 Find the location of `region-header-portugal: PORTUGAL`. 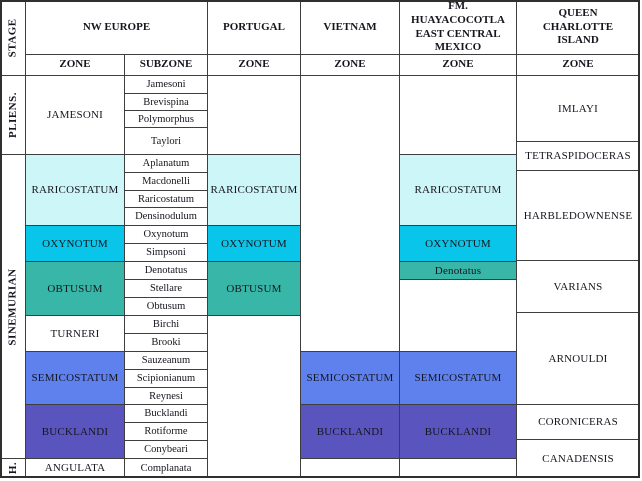

region-header-portugal: PORTUGAL is located at coordinates (254, 27).